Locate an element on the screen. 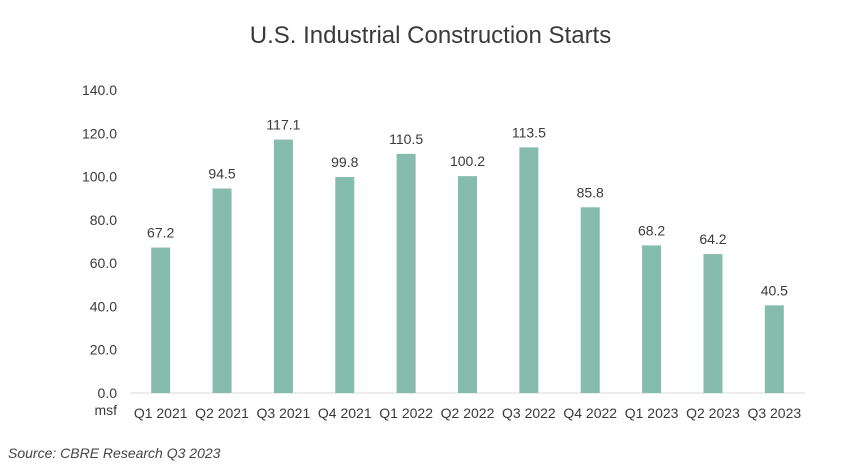 The image size is (861, 470). y-tick-label: 40.0 is located at coordinates (103, 306).